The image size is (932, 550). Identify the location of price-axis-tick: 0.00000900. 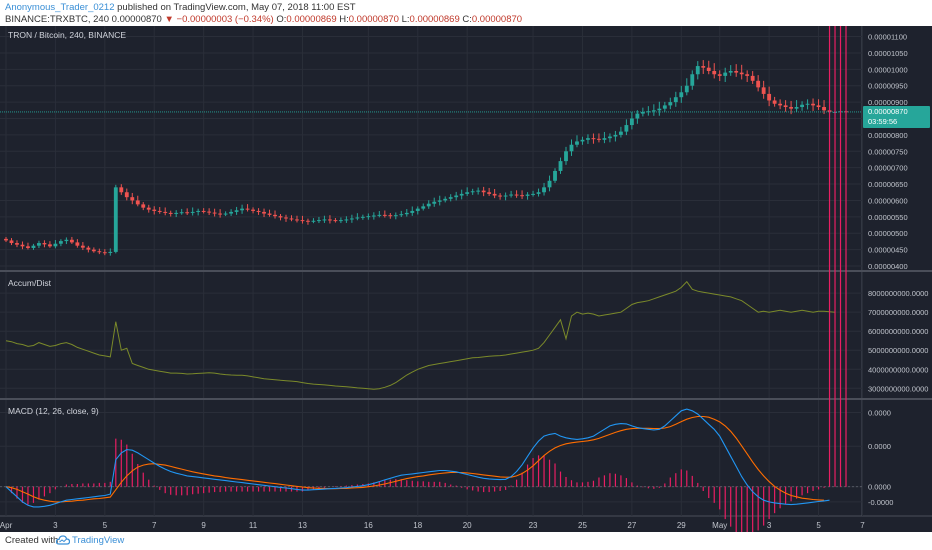
(888, 102).